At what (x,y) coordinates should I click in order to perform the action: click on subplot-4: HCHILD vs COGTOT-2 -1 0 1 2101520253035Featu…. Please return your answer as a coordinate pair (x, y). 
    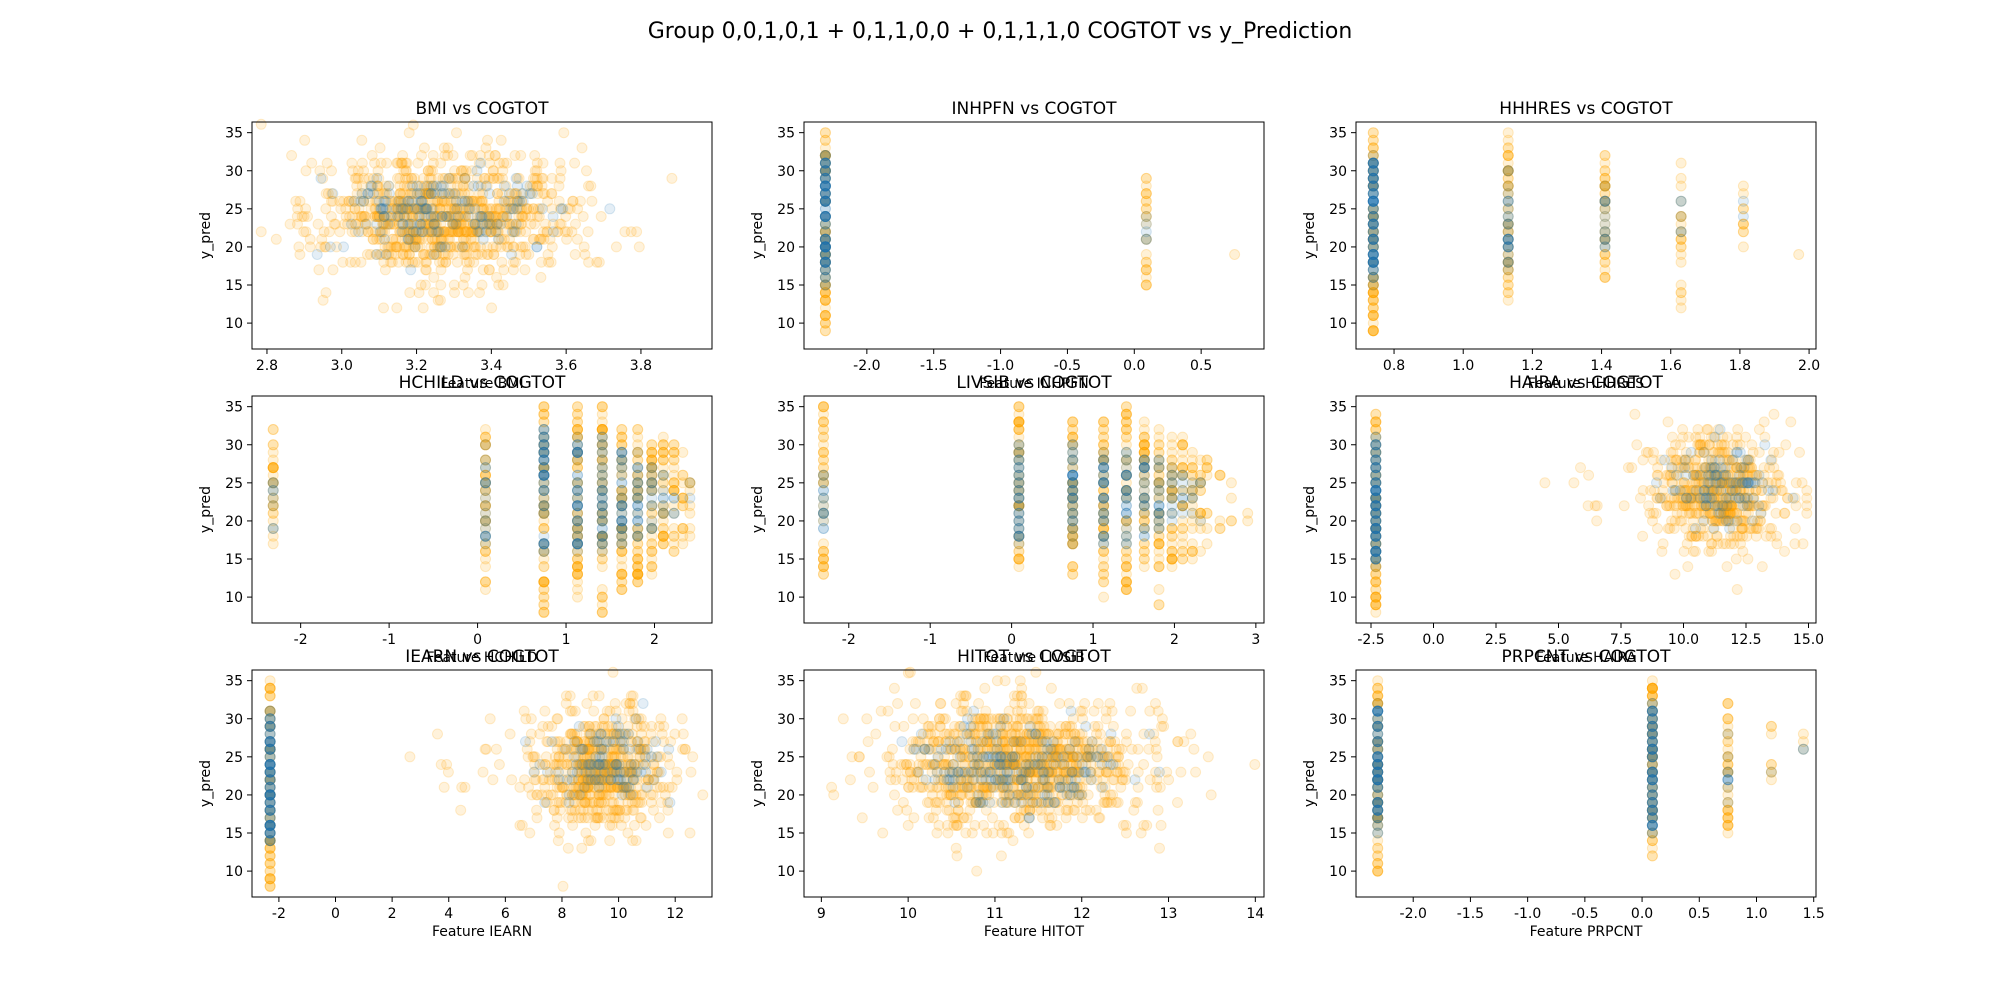
    Looking at the image, I should click on (455, 519).